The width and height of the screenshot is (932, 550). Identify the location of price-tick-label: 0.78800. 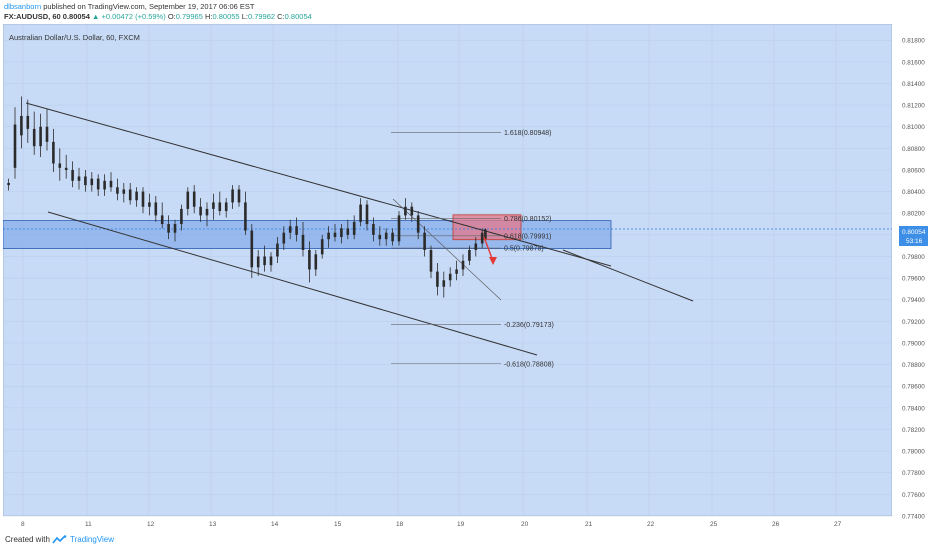
(913, 365).